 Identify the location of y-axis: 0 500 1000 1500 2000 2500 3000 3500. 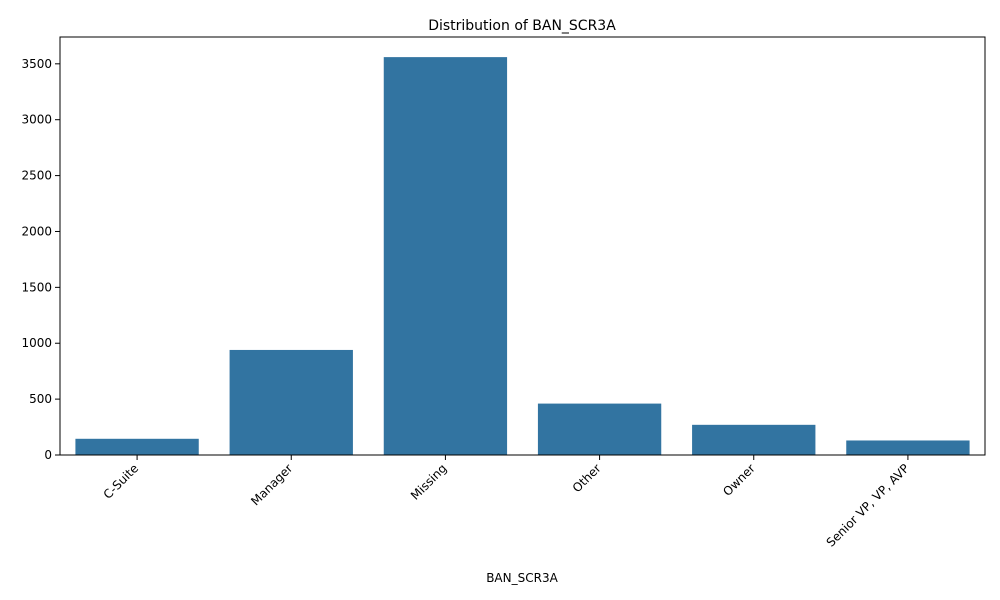
(40, 259).